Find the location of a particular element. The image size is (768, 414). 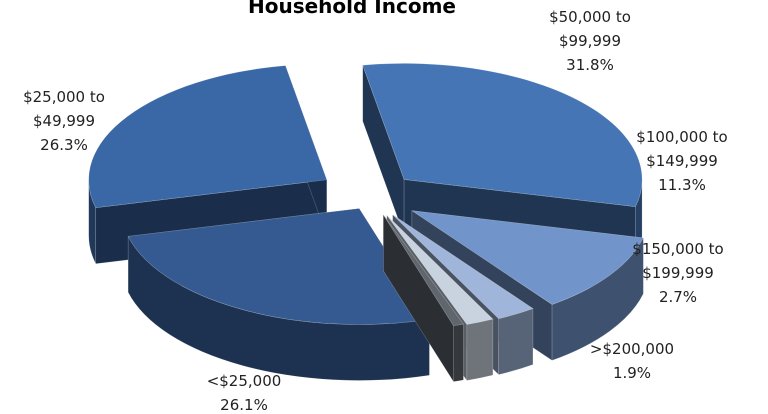

slice-label-line: $50,000 to is located at coordinates (590, 17).